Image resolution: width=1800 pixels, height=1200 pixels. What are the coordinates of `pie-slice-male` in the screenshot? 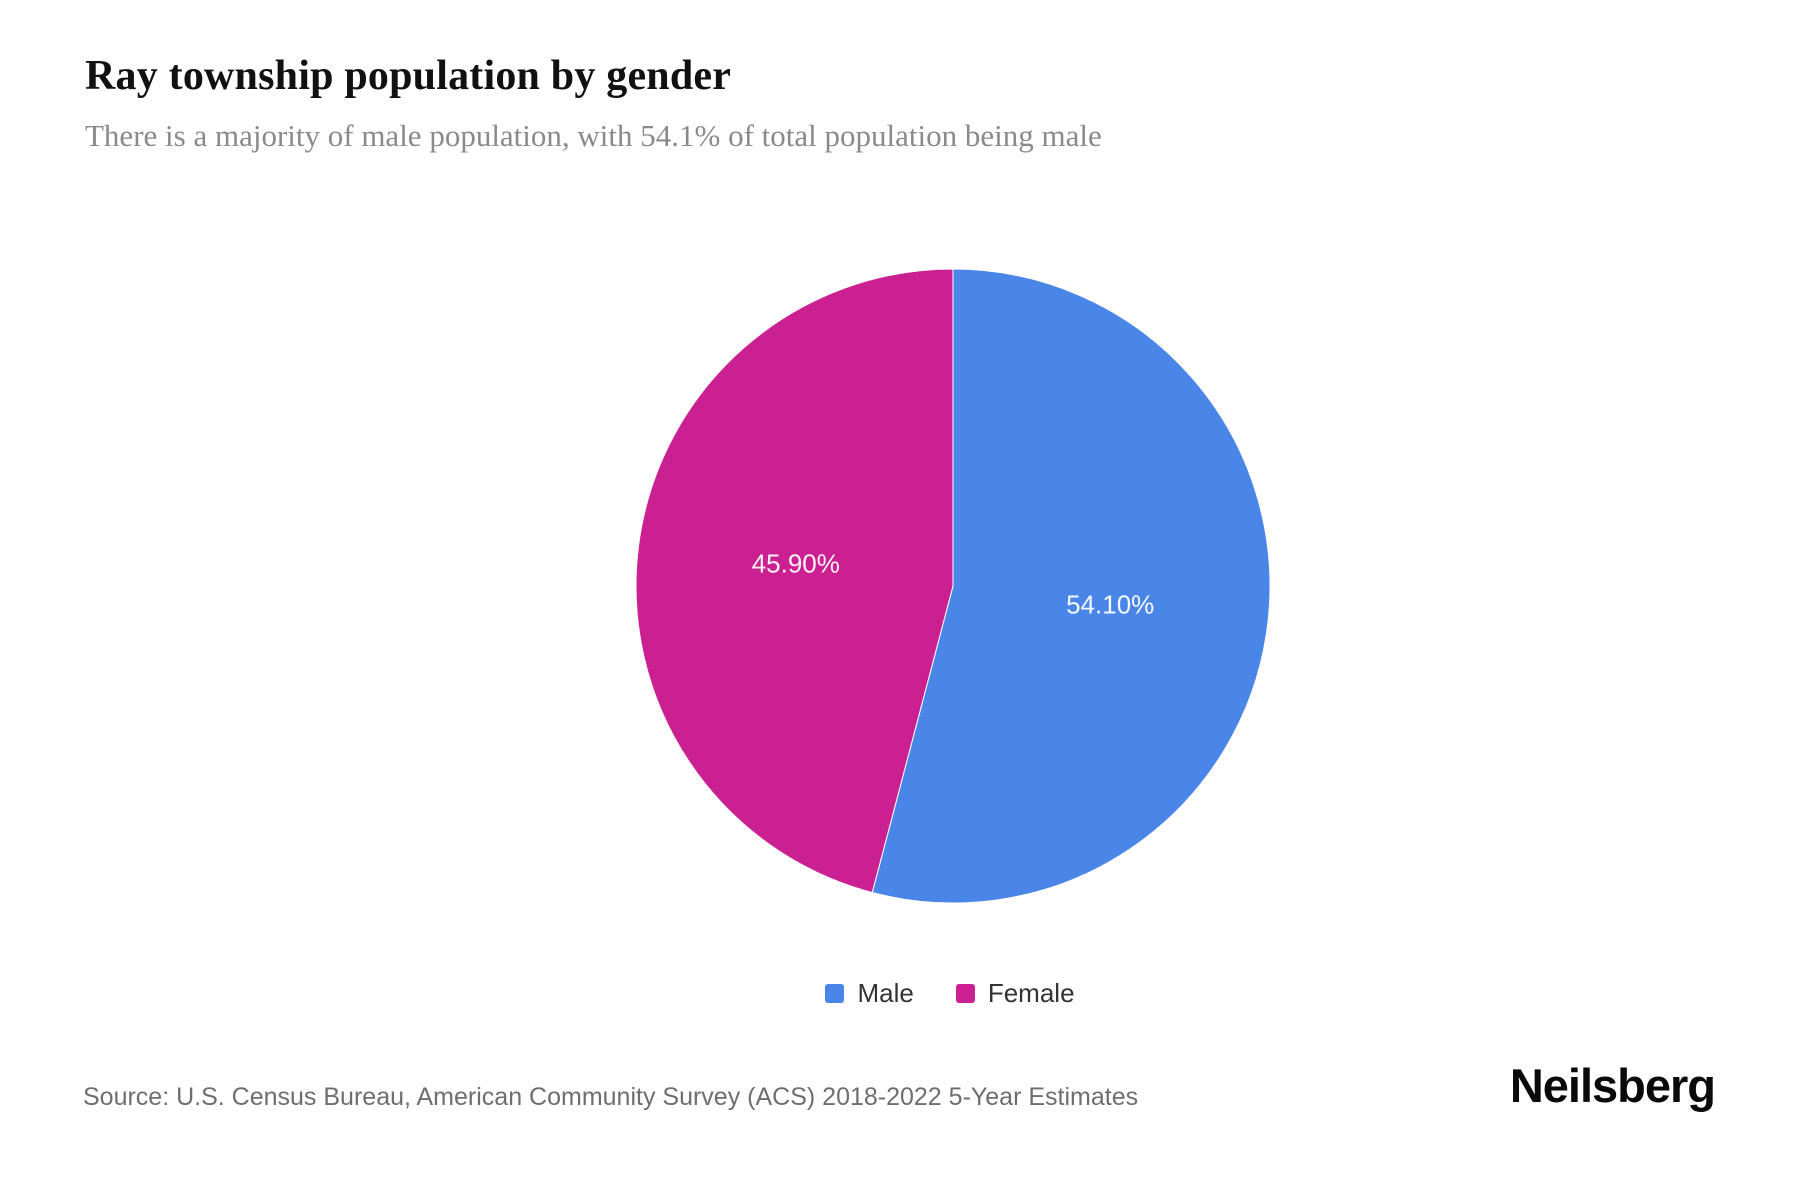 It's located at (1071, 586).